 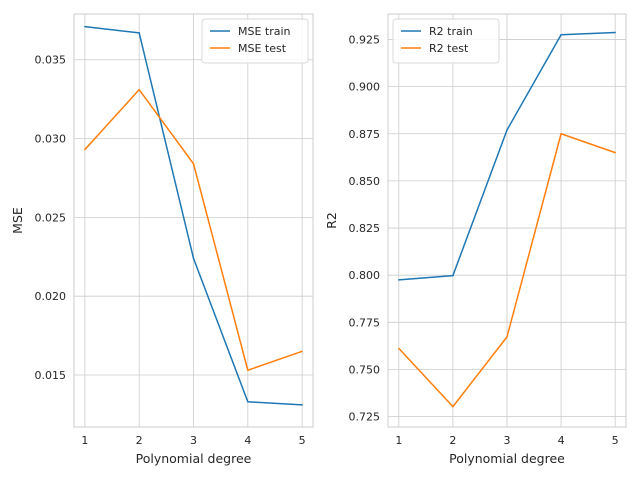 What do you see at coordinates (51, 296) in the screenshot?
I see `y-tick-label: 0.020` at bounding box center [51, 296].